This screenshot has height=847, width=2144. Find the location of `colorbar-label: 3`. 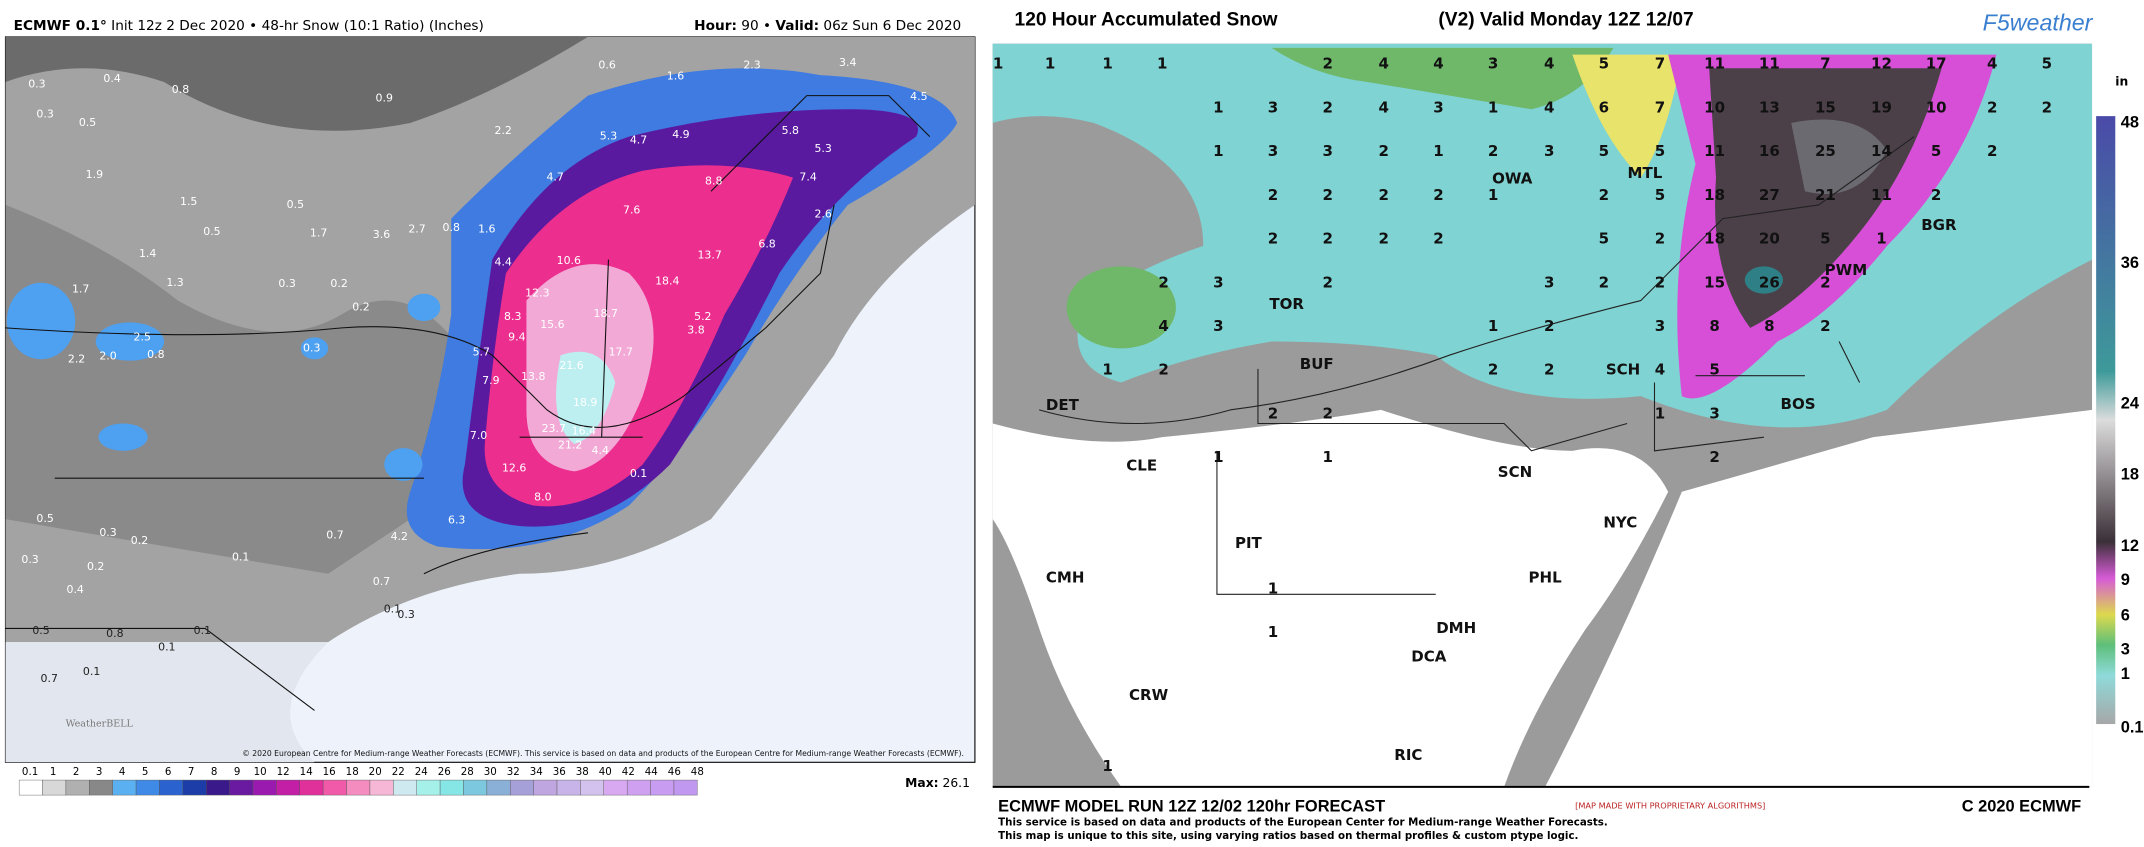

colorbar-label: 3 is located at coordinates (99, 772).